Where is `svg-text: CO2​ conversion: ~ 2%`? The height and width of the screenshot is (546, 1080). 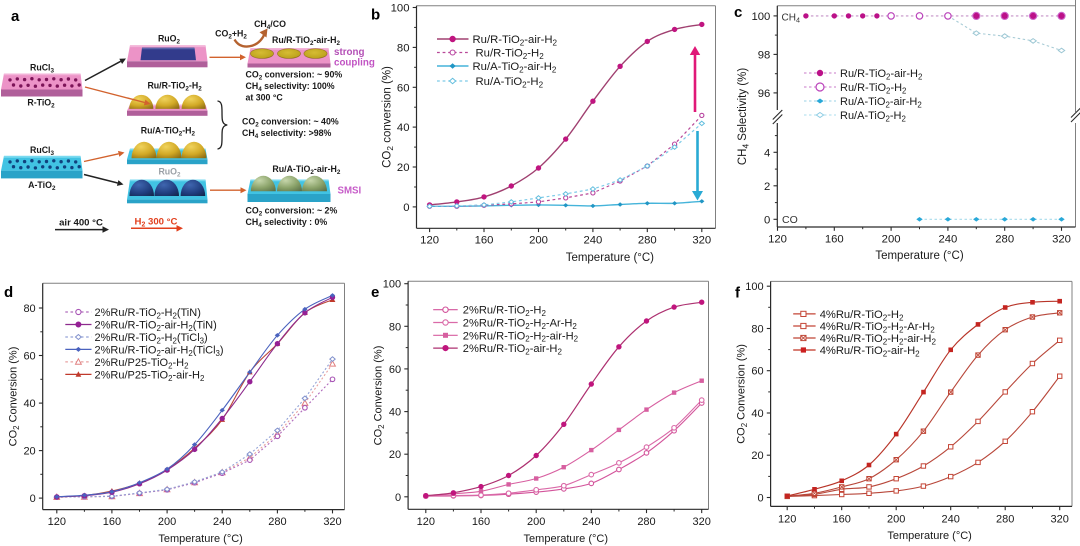 svg-text: CO2​ conversion: ~ 2% is located at coordinates (292, 212).